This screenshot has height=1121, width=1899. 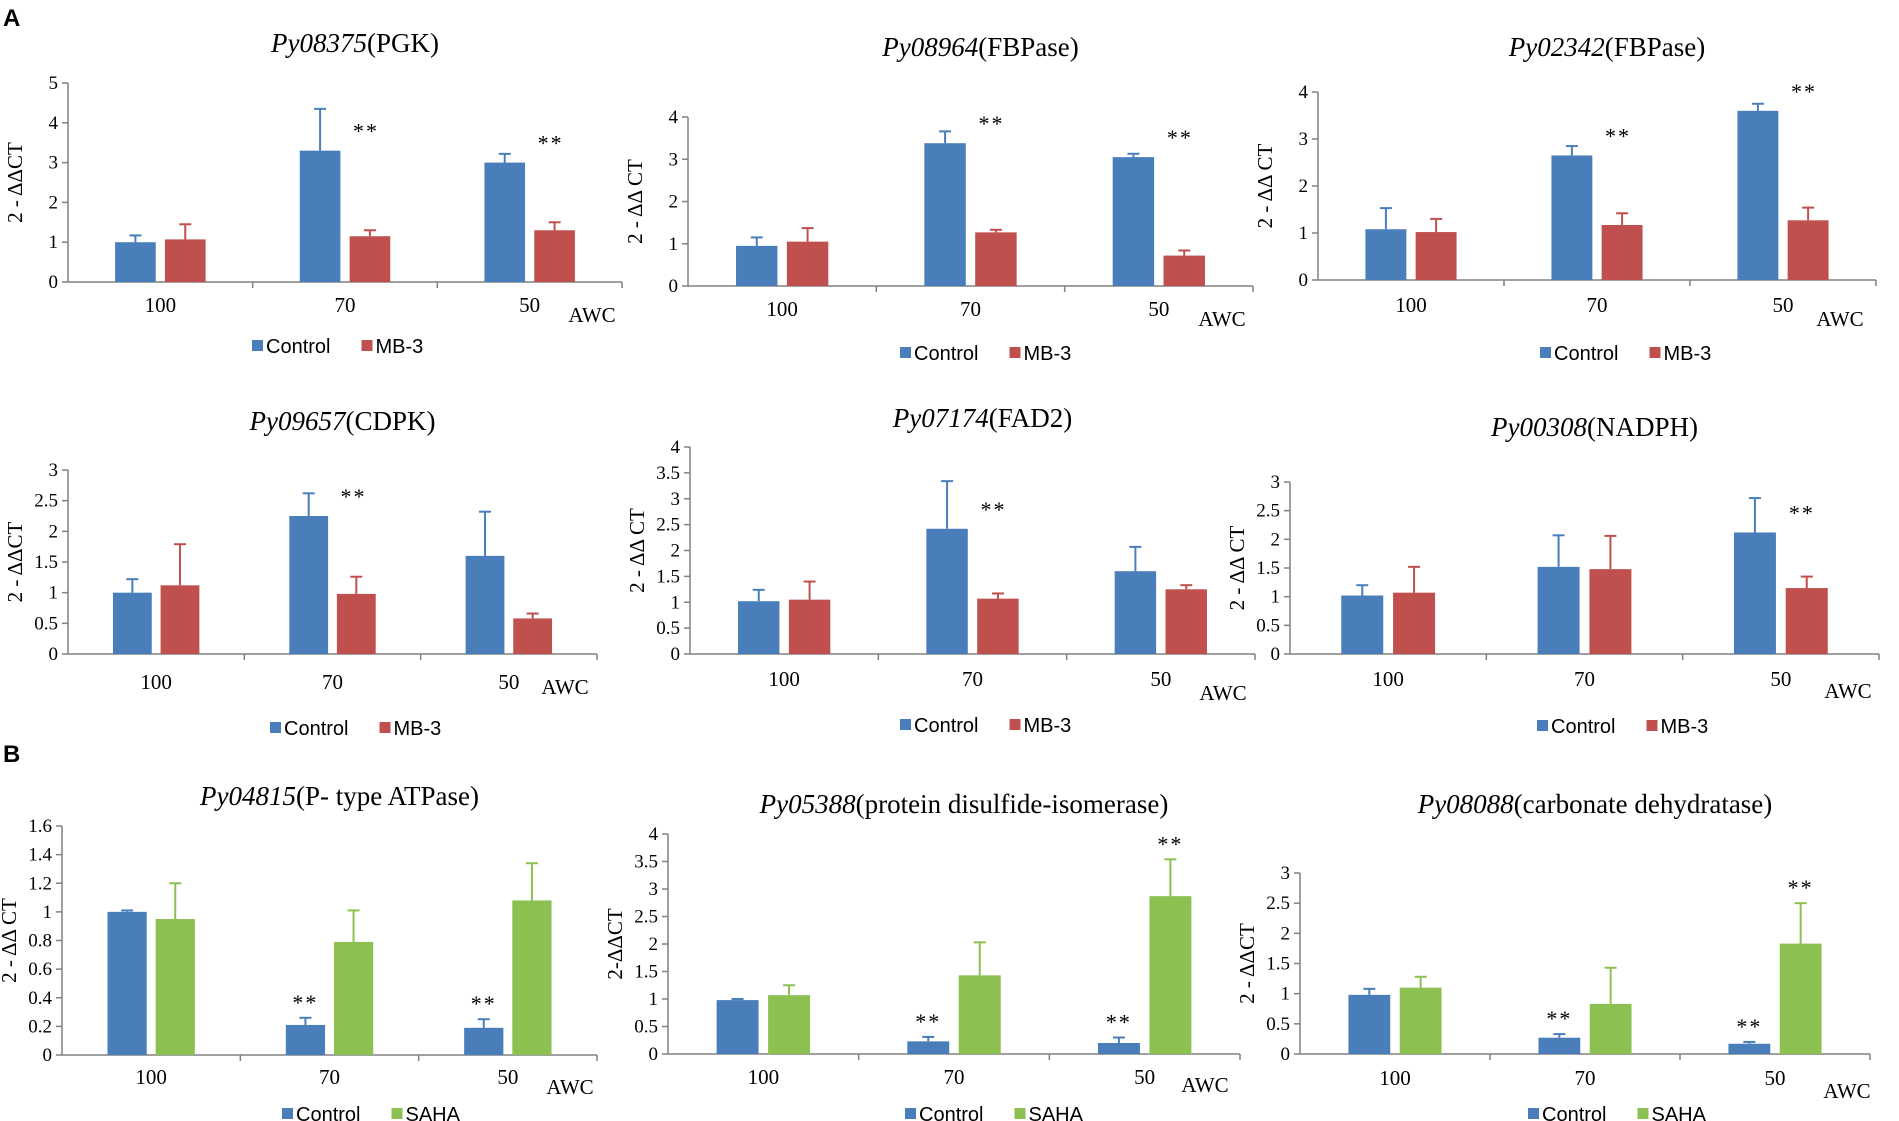 What do you see at coordinates (964, 804) in the screenshot?
I see `chart-title: Py05388(protein disulfide-isomerase)` at bounding box center [964, 804].